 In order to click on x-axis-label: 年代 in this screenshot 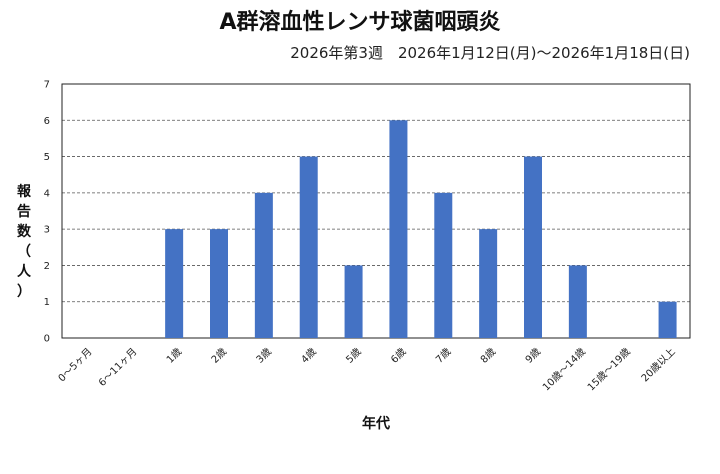, I will do `click(376, 423)`.